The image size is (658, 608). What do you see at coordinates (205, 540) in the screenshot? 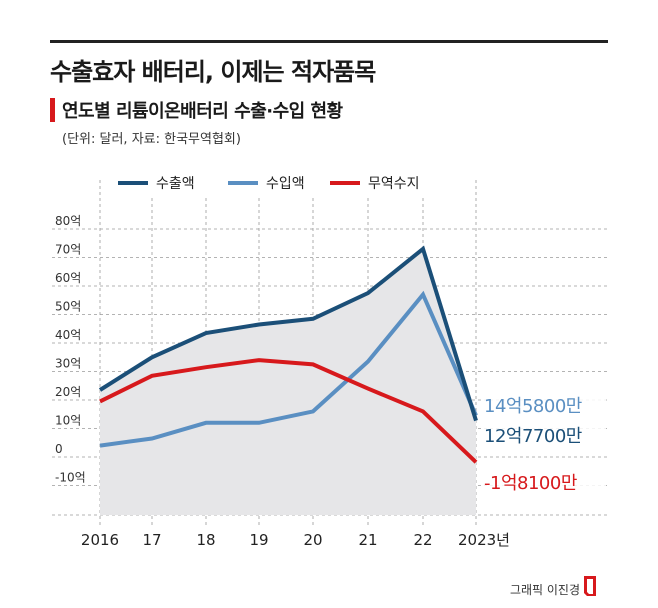
I see `x-tick-label: 18` at bounding box center [205, 540].